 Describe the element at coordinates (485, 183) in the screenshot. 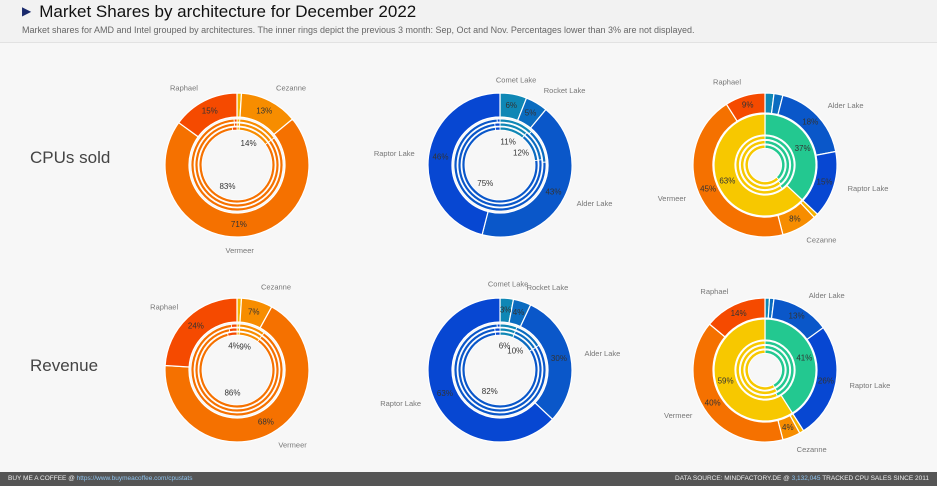

I see `inner-percent-label: 75%` at that location.